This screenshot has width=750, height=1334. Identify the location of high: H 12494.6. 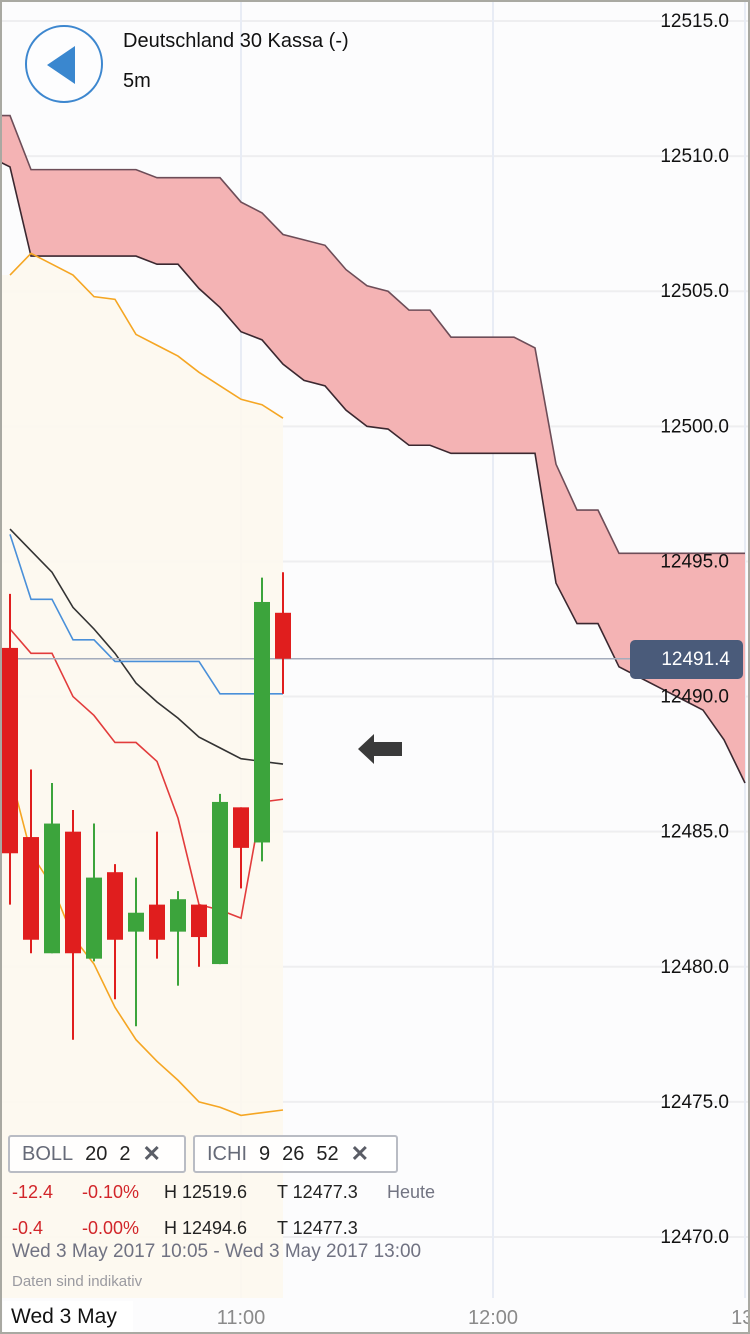
(206, 1228).